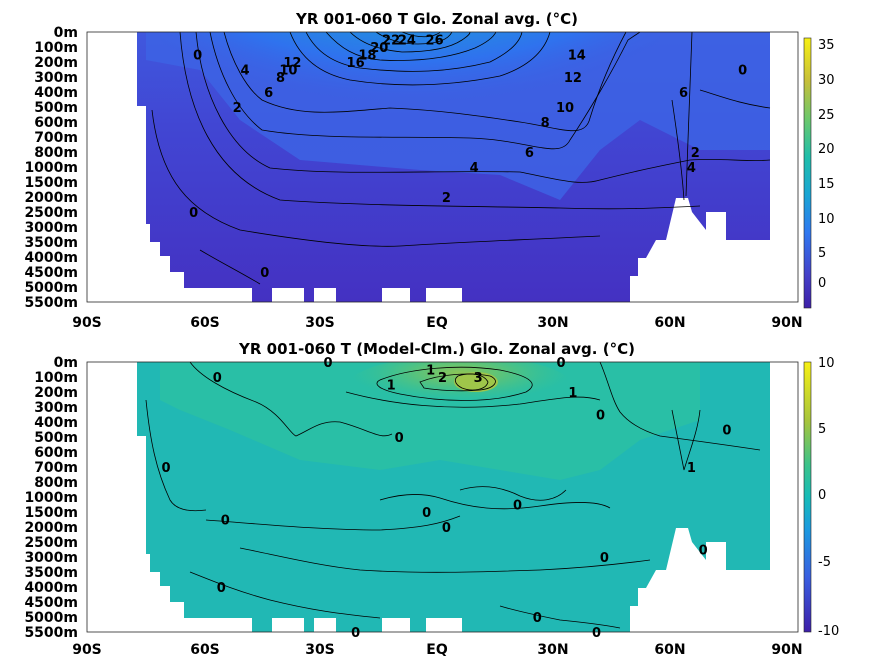 This screenshot has width=875, height=656. Describe the element at coordinates (51, 303) in the screenshot. I see `top-y-tick: 5500m` at that location.